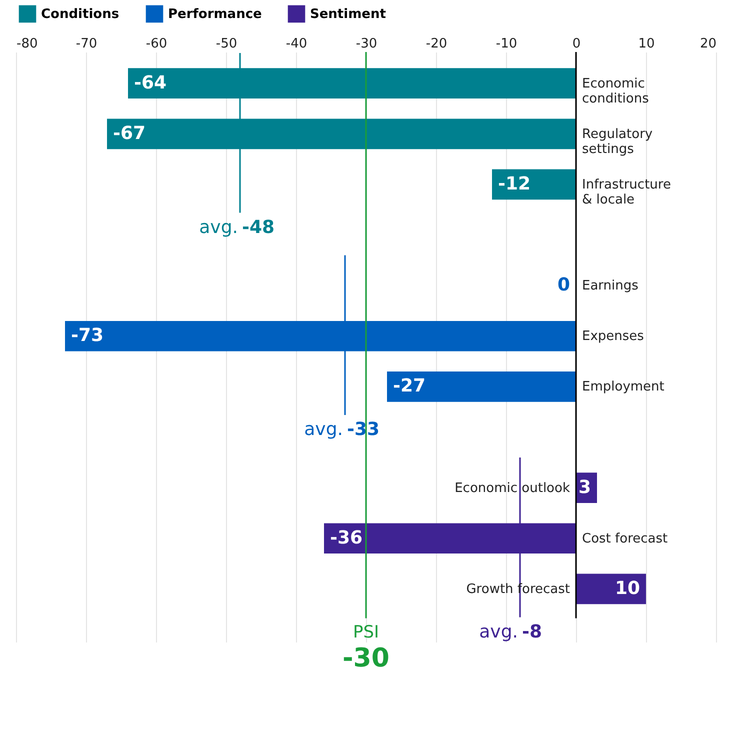 The height and width of the screenshot is (731, 737). Describe the element at coordinates (157, 44) in the screenshot. I see `x-tick-label: -60` at that location.